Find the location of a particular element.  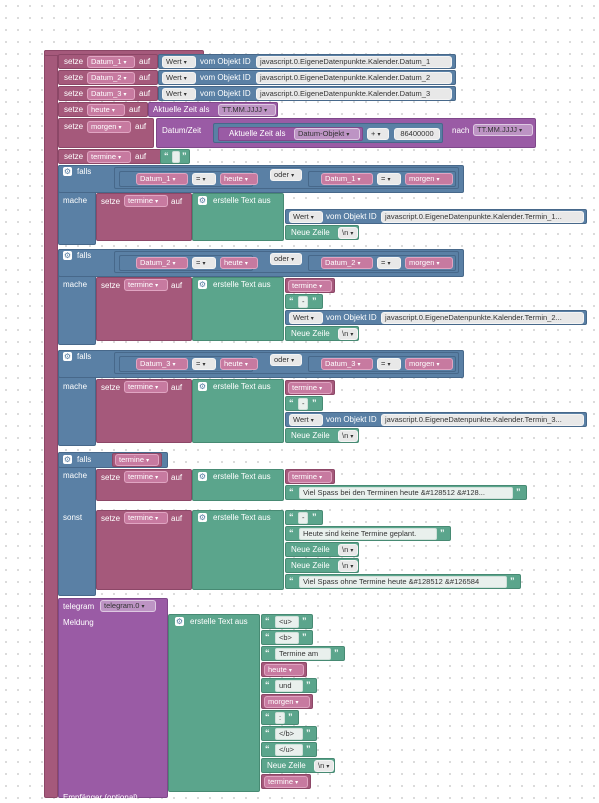

compare-block: Datum_3 ▾ = ▾ morgen ▾ is located at coordinates (382, 364).